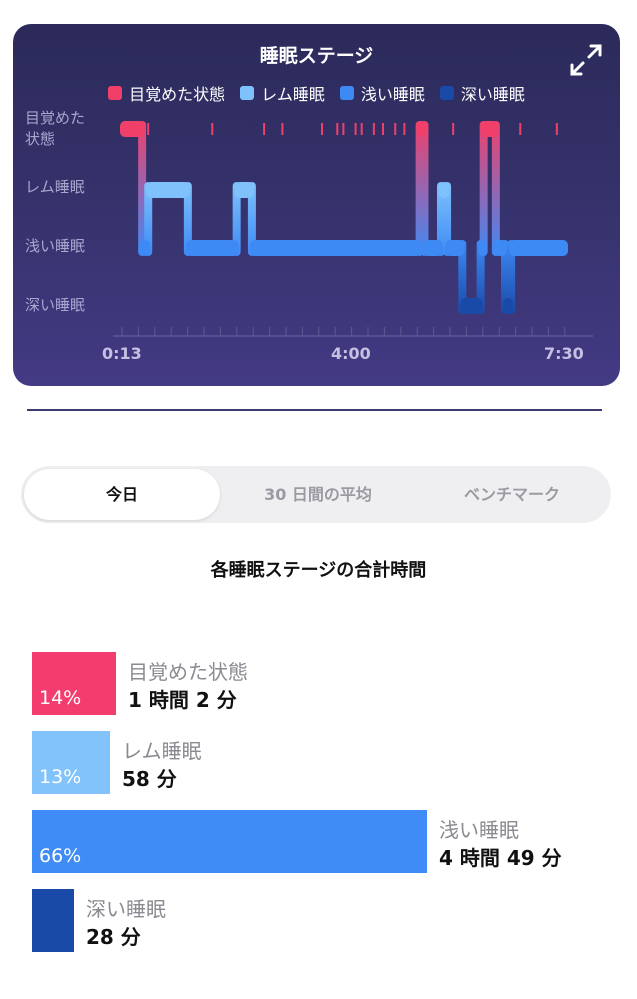 This screenshot has height=999, width=637. I want to click on stage-name: 目覚めた状態, so click(188, 672).